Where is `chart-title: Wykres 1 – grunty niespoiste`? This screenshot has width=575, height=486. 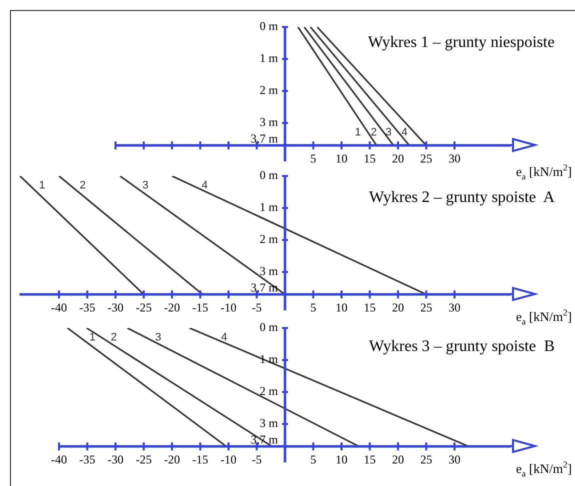 chart-title: Wykres 1 – grunty niespoiste is located at coordinates (461, 43).